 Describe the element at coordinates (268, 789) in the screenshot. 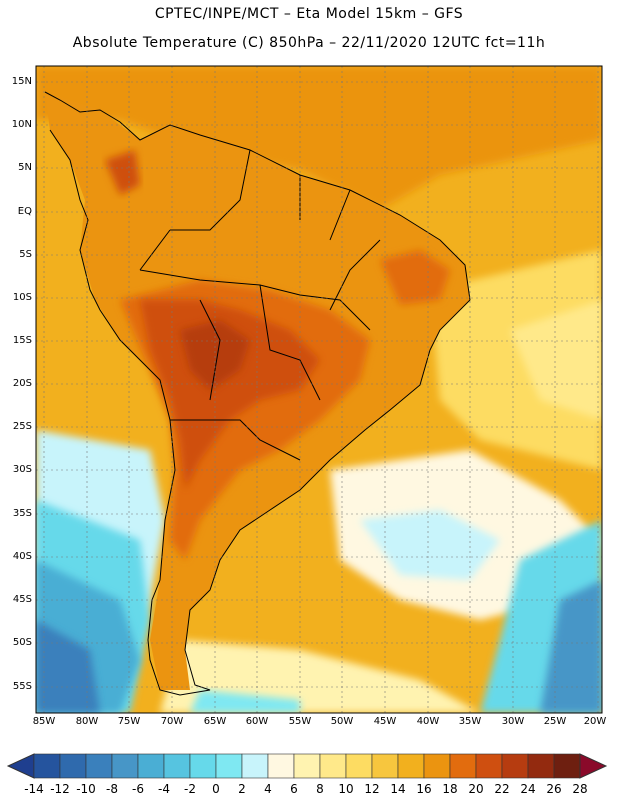

I see `colorbar-label: 4` at that location.